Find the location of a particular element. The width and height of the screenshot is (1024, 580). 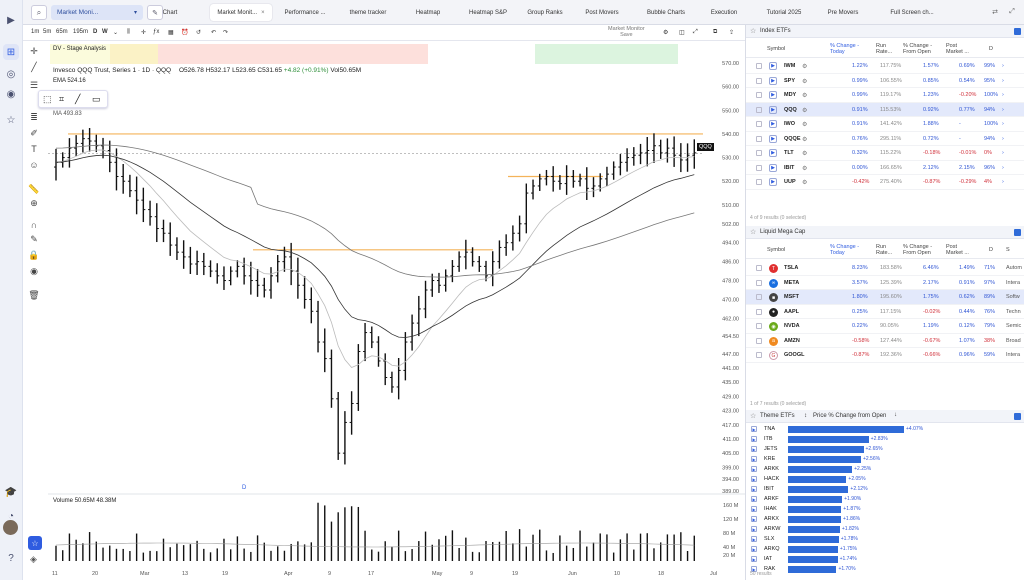

table-row: ∞ META 3.57% 125.39% 2.17% 0.91% 97% Intera is located at coordinates (885, 283).